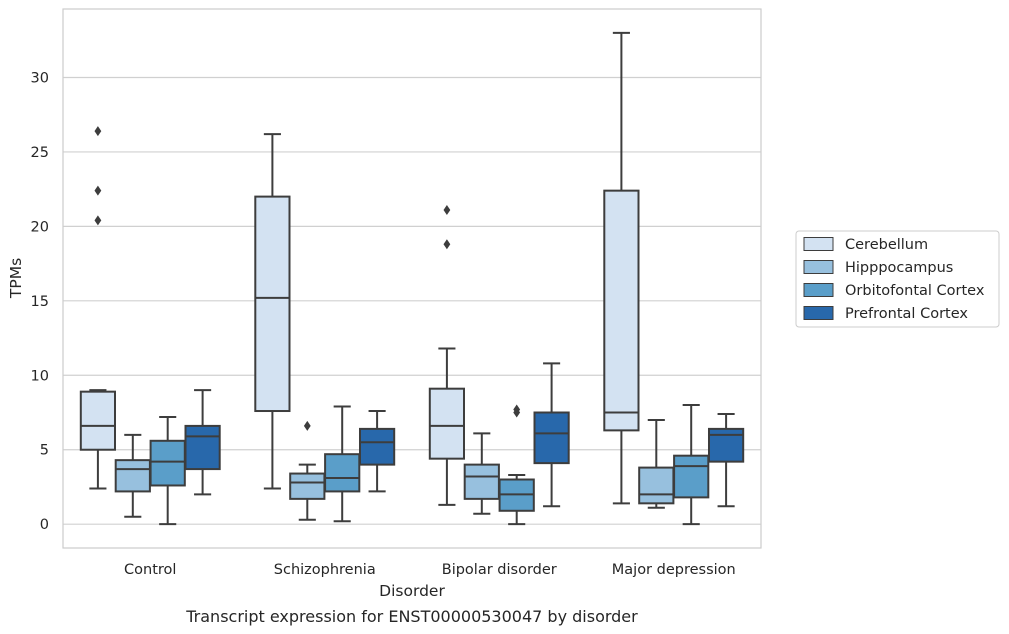  Describe the element at coordinates (40, 227) in the screenshot. I see `y-tick-label: 20` at that location.